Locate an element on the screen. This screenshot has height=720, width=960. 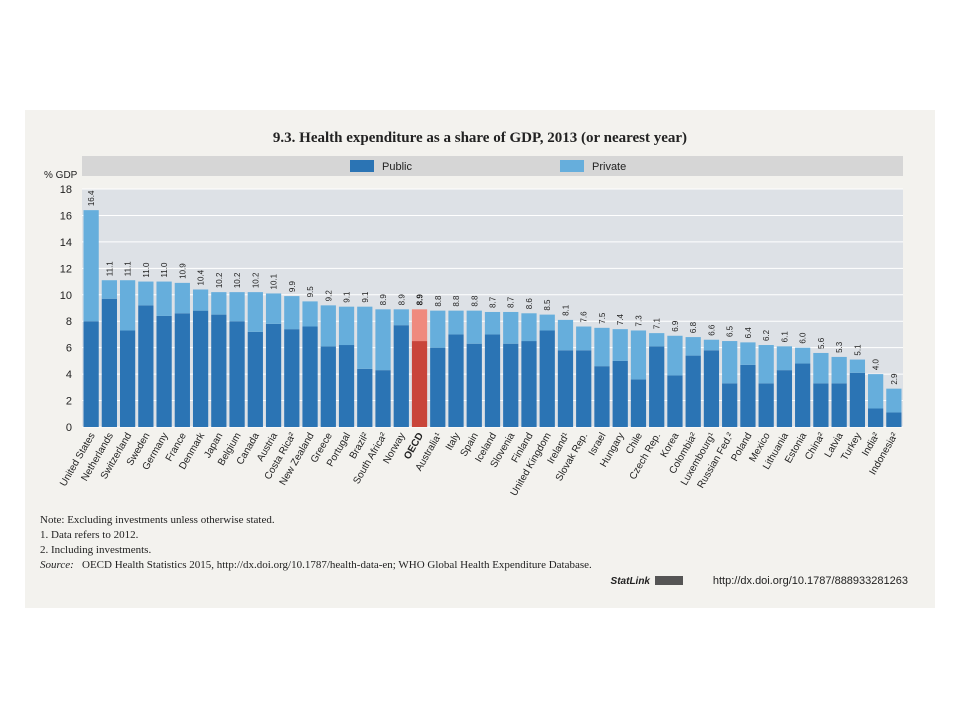
data-label: 9.9 is located at coordinates (292, 286).